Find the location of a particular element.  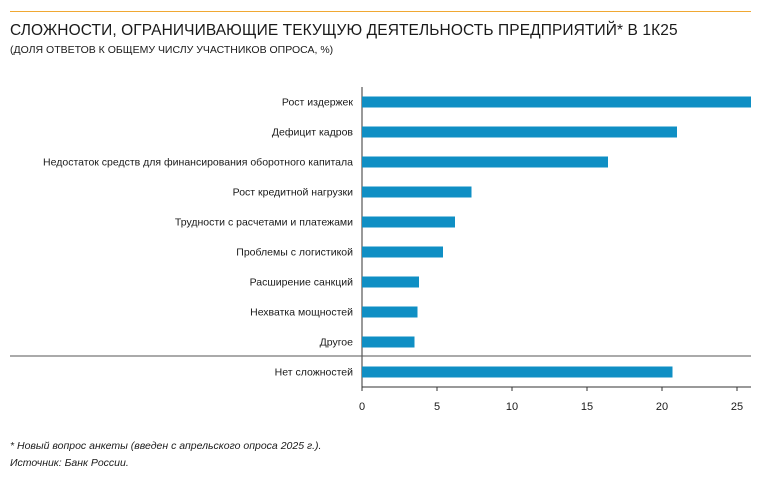

category-label-4: Рост кредитной нагрузки is located at coordinates (293, 193).